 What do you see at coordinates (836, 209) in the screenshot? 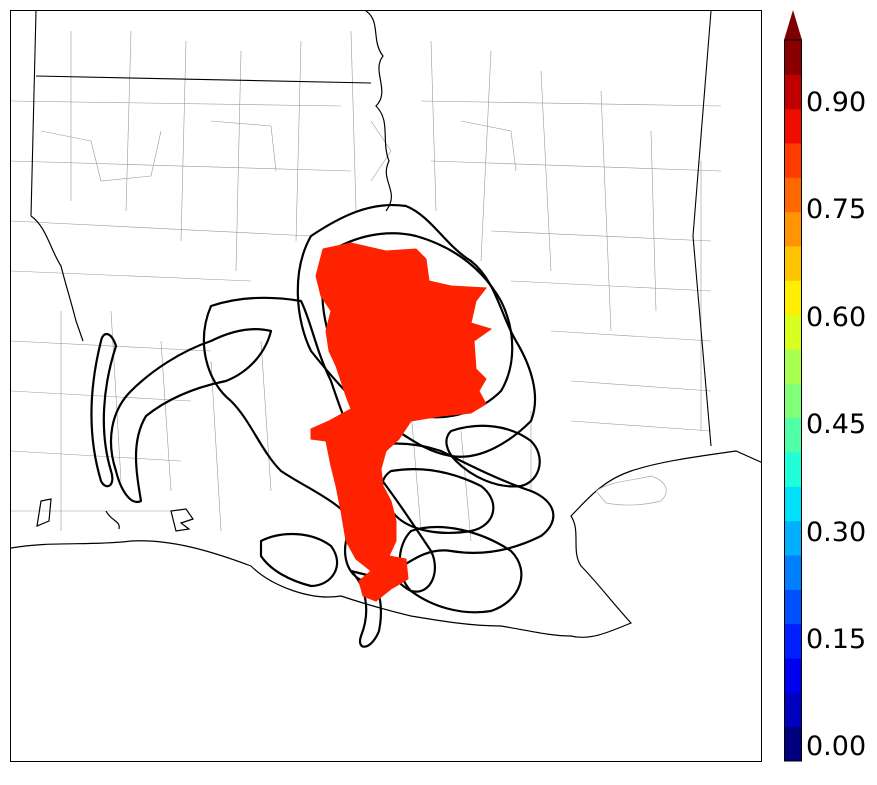
I see `colorbar-tick-label: 0.75` at bounding box center [836, 209].